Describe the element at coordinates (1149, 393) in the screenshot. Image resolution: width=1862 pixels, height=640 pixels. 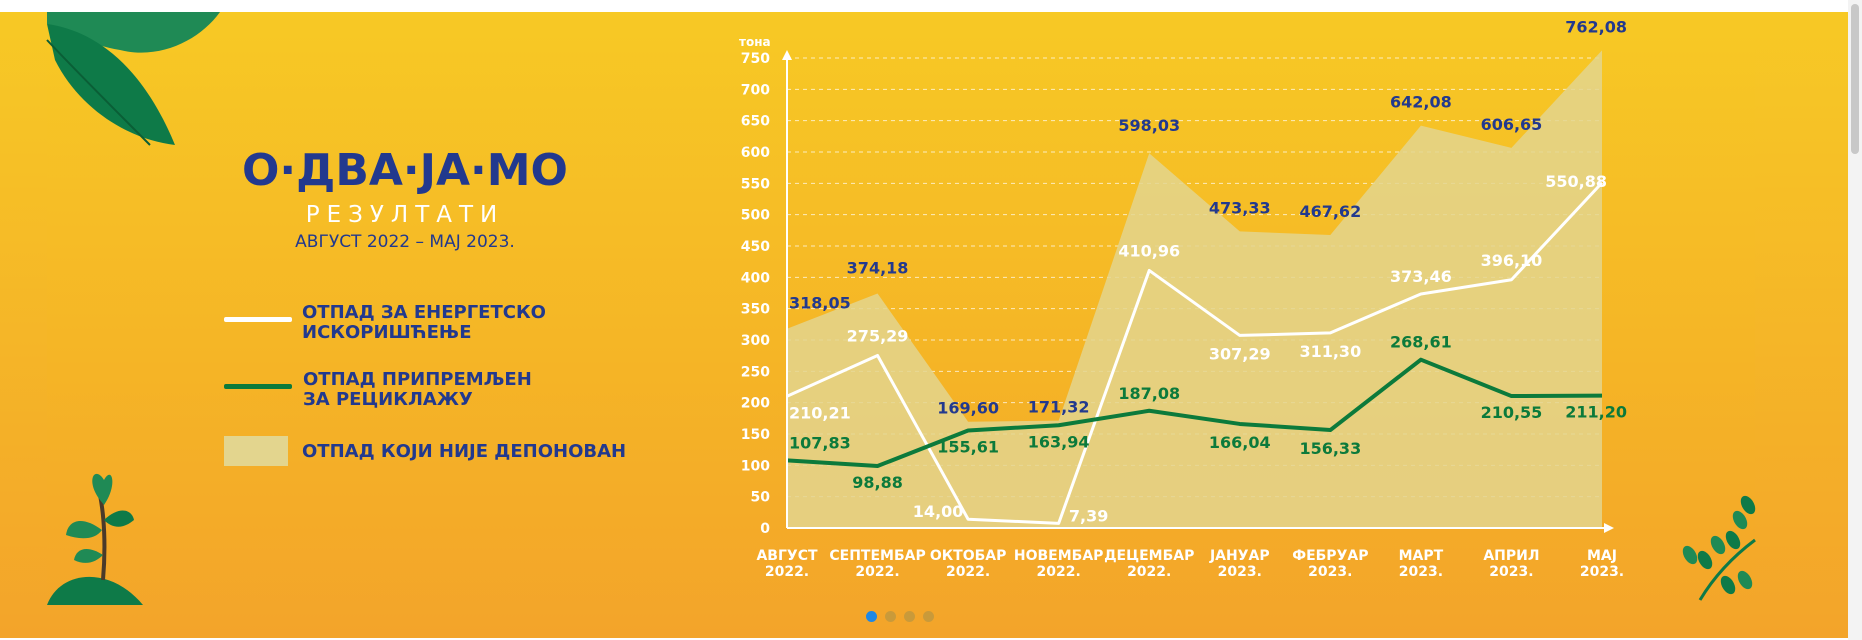
I see `data-label: 187,08` at that location.